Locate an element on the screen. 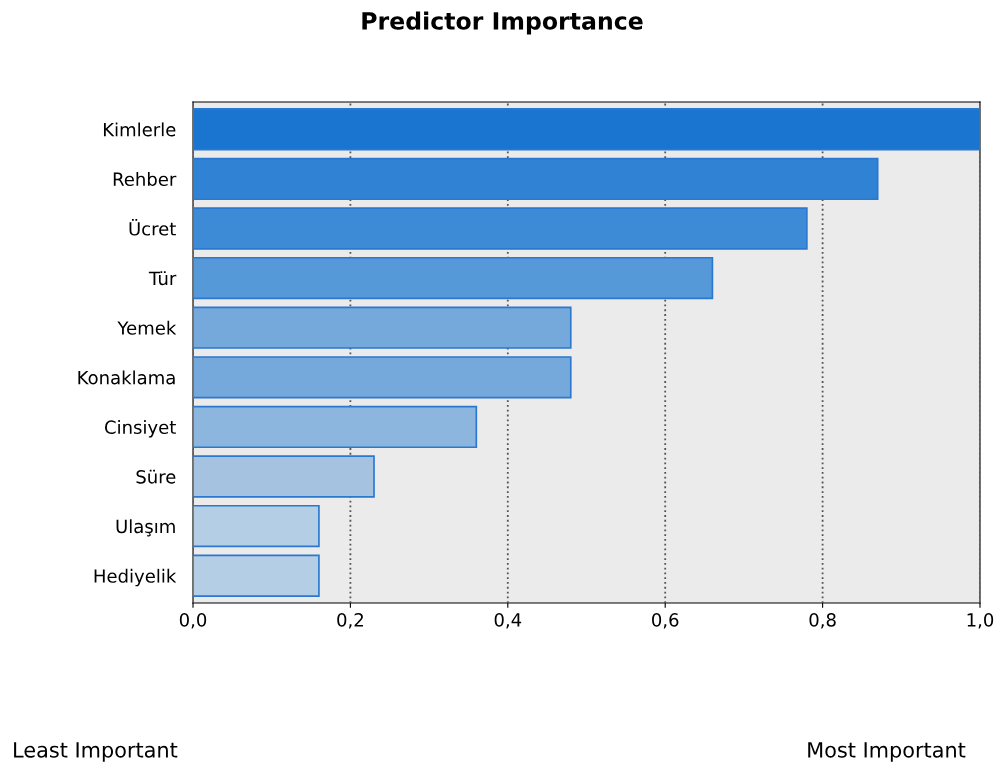 Image resolution: width=1004 pixels, height=771 pixels. x-tick-label: 1,0 is located at coordinates (980, 621).